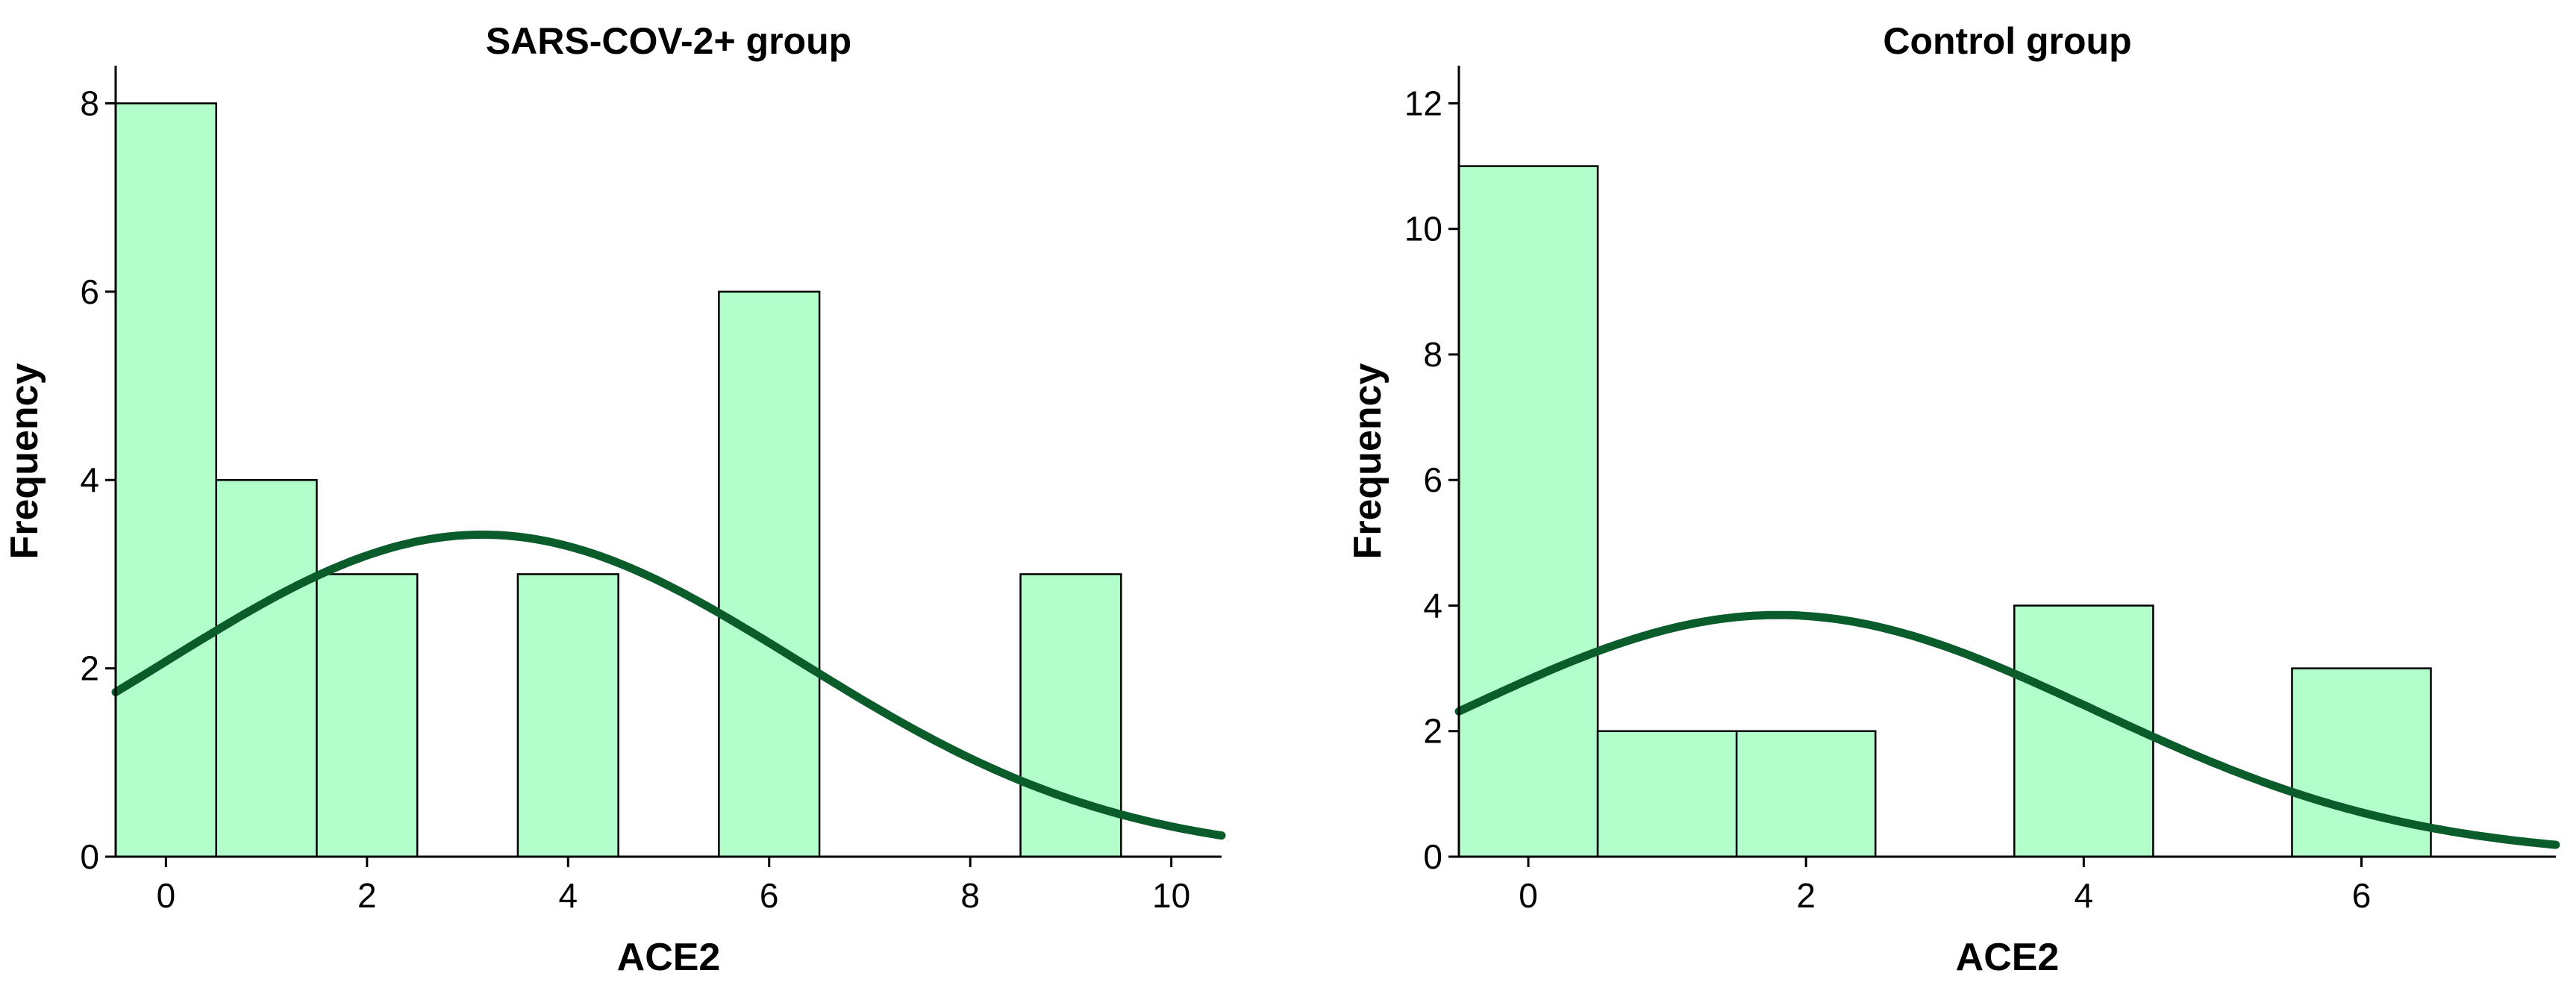  What do you see at coordinates (2007, 41) in the screenshot?
I see `chart-title: Control group` at bounding box center [2007, 41].